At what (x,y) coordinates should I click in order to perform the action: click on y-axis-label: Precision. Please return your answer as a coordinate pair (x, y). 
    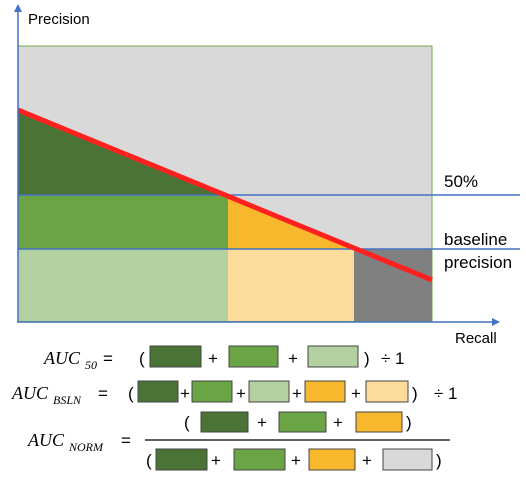
    Looking at the image, I should click on (59, 19).